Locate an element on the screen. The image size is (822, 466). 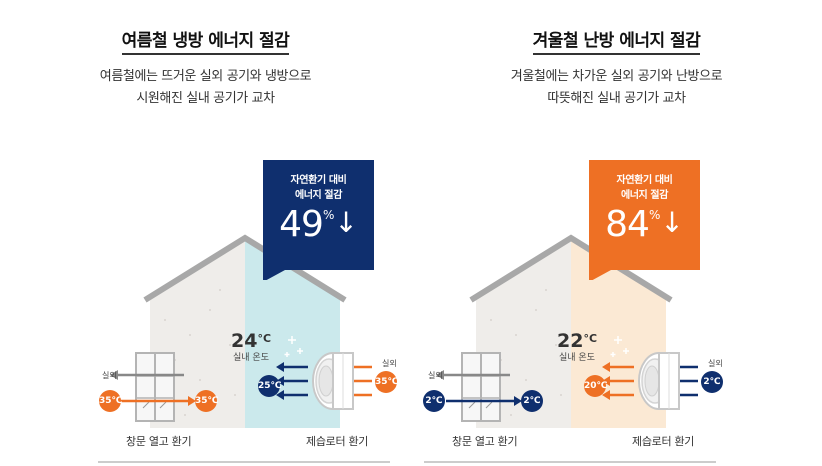
winter-saving-value: 84 is located at coordinates (627, 224).